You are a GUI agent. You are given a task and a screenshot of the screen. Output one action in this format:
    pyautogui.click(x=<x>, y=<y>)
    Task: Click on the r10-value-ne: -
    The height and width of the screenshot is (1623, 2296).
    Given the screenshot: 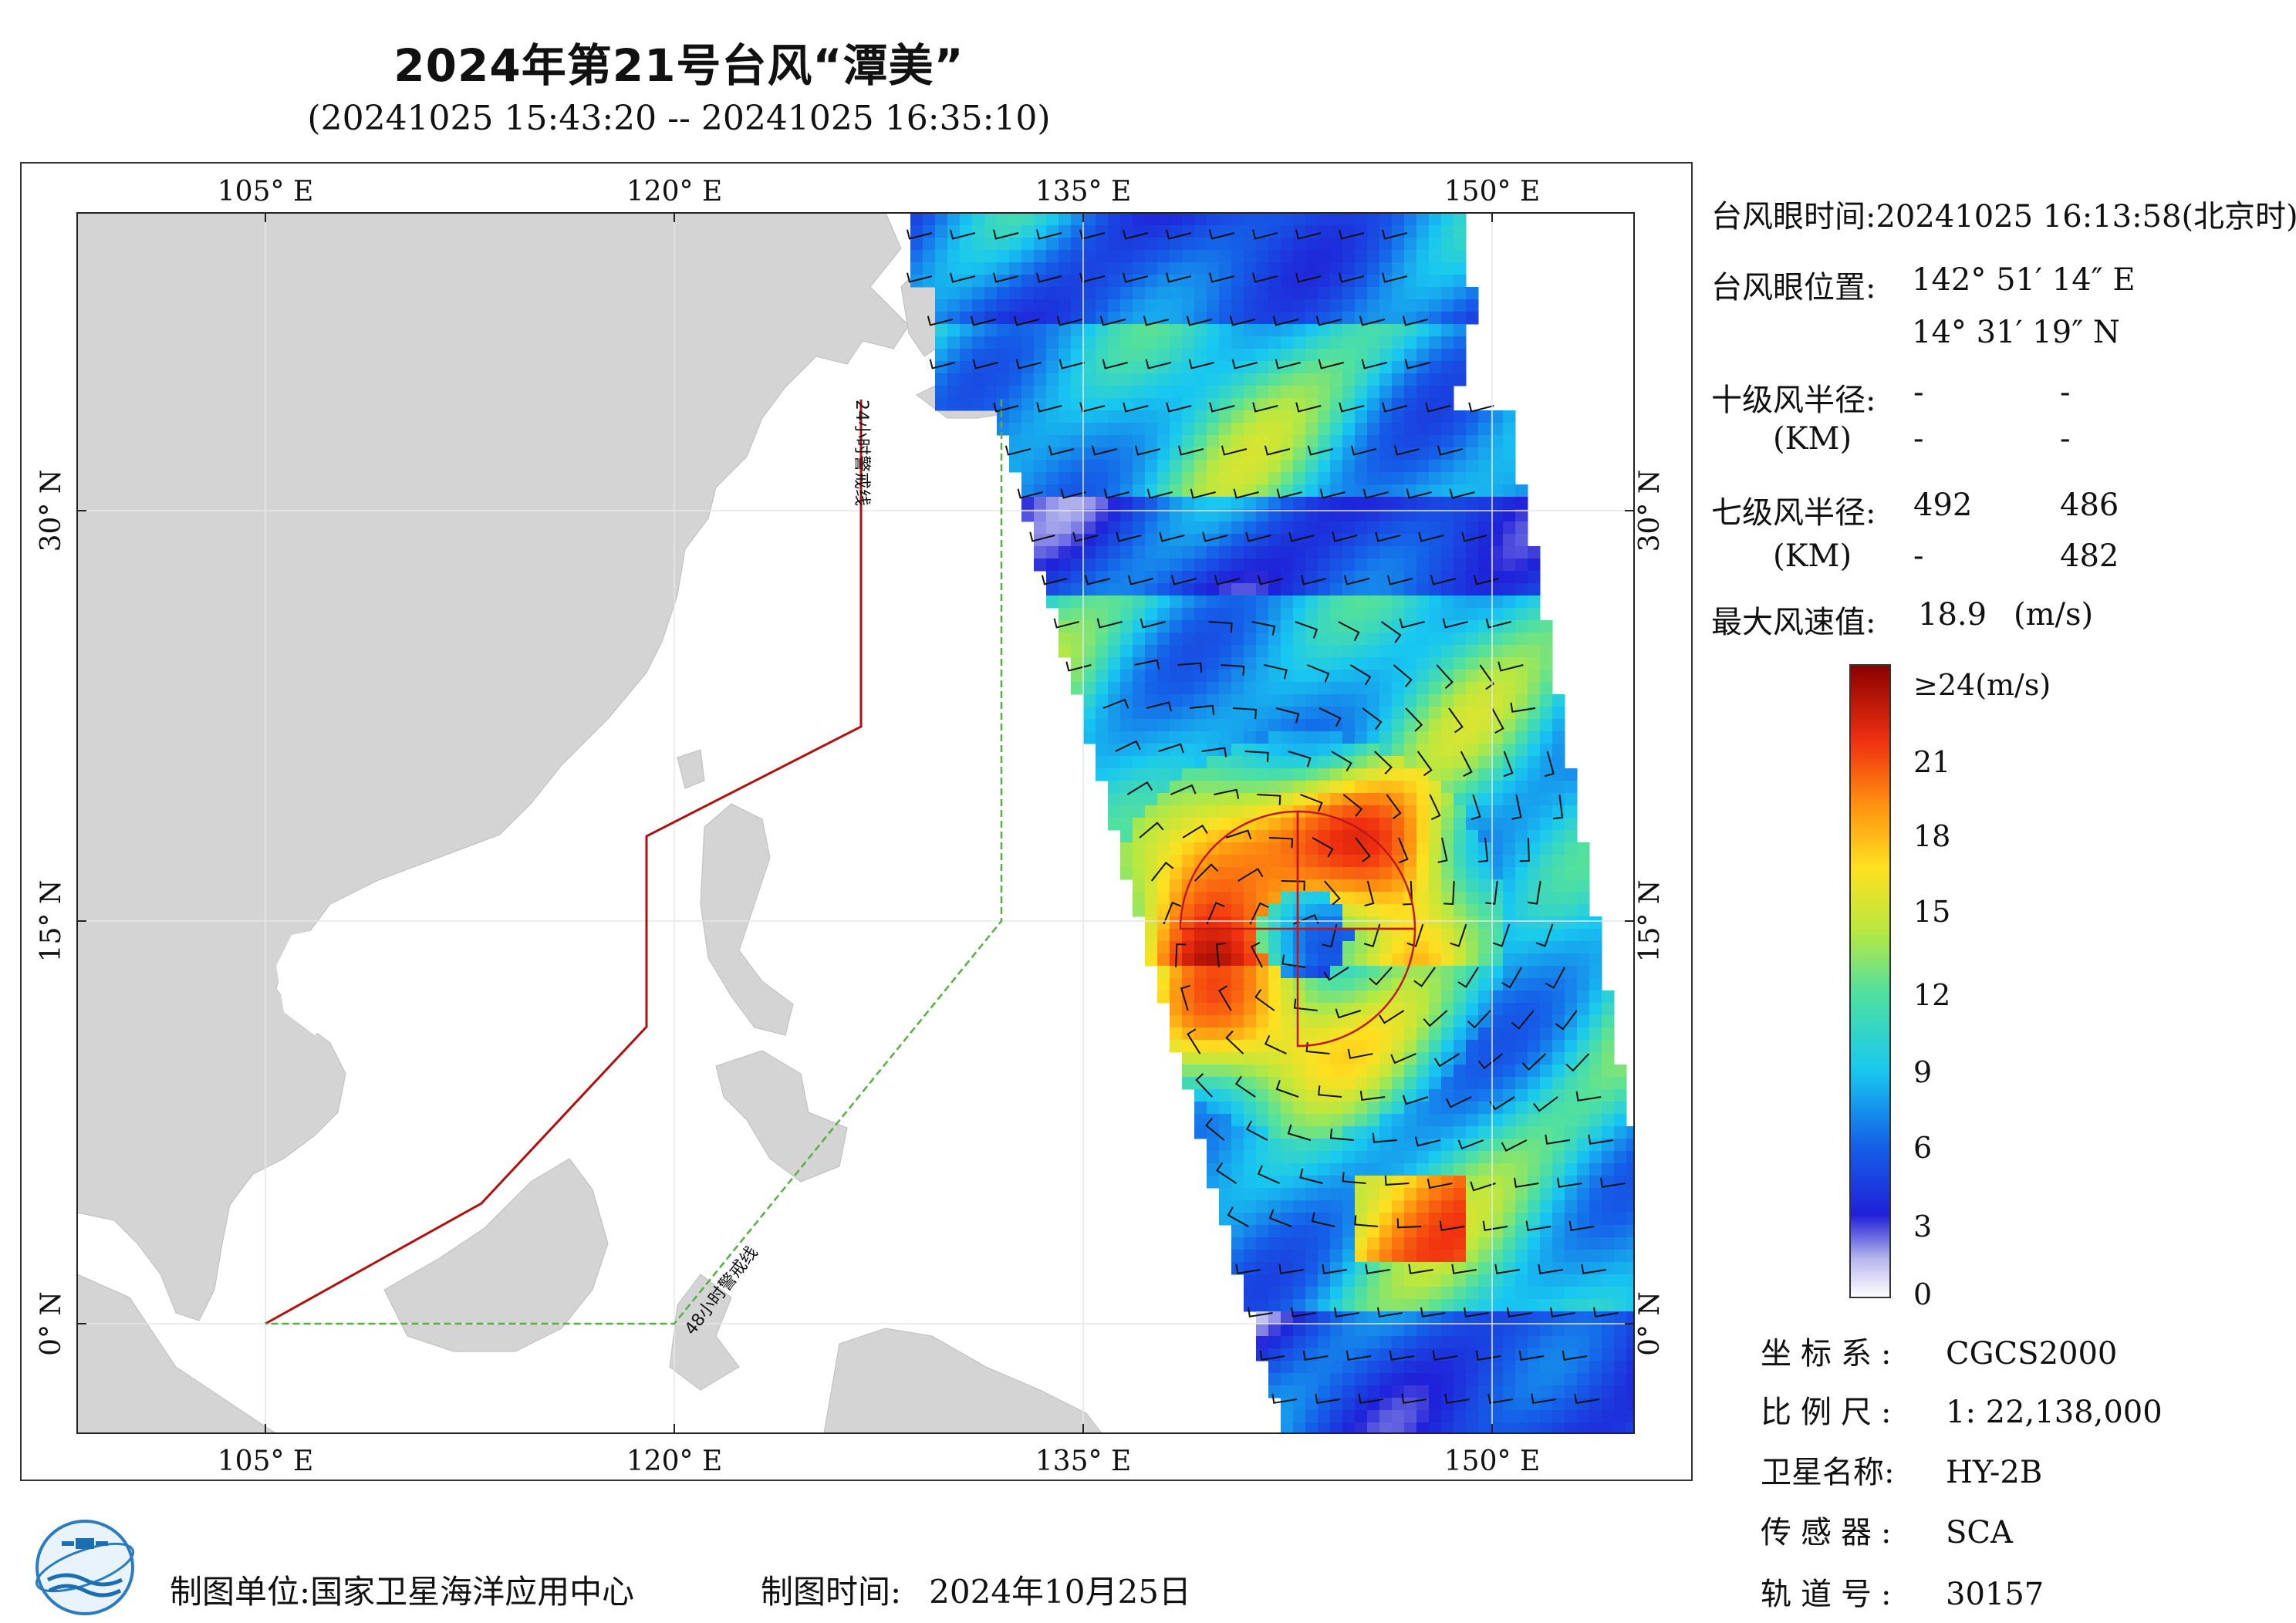 What is the action you would take?
    pyautogui.click(x=1918, y=392)
    